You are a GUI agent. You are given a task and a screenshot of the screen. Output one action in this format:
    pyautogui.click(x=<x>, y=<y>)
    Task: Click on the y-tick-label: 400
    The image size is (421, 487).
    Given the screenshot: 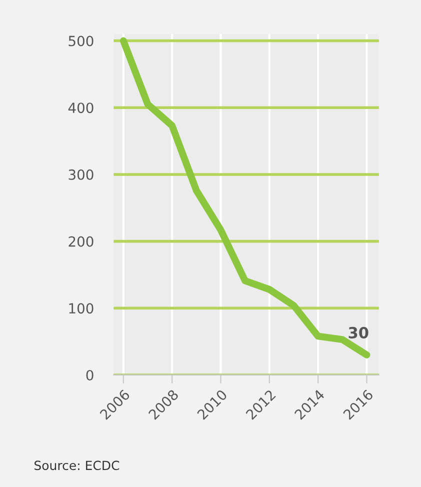 What is the action you would take?
    pyautogui.click(x=81, y=108)
    